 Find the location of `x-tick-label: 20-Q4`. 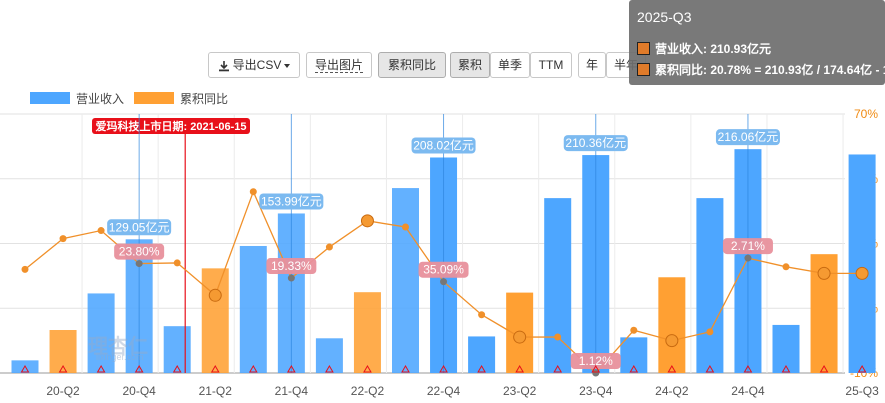

x-tick-label: 20-Q4 is located at coordinates (139, 391).